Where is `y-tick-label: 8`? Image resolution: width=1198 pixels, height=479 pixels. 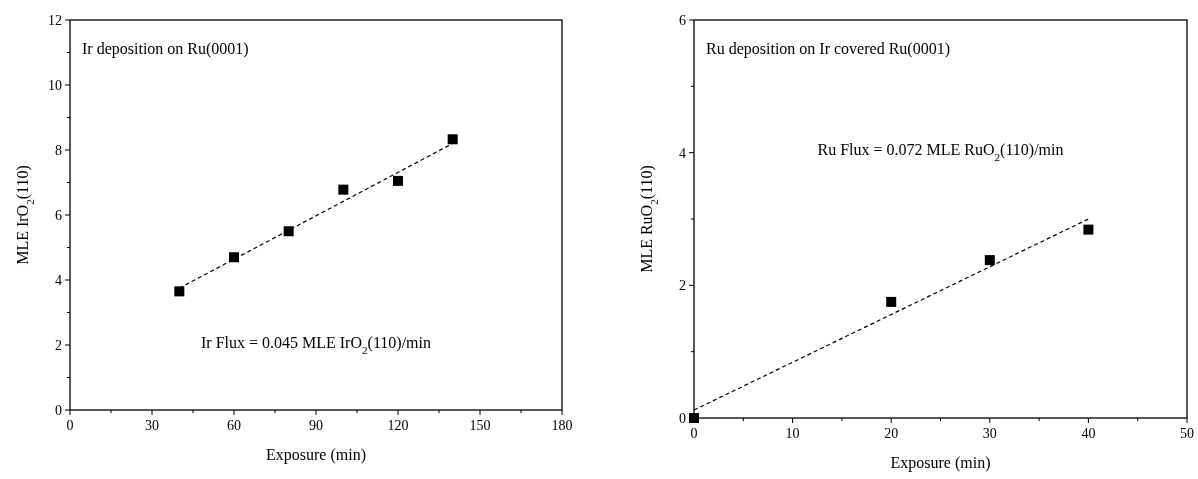
y-tick-label: 8 is located at coordinates (58, 150).